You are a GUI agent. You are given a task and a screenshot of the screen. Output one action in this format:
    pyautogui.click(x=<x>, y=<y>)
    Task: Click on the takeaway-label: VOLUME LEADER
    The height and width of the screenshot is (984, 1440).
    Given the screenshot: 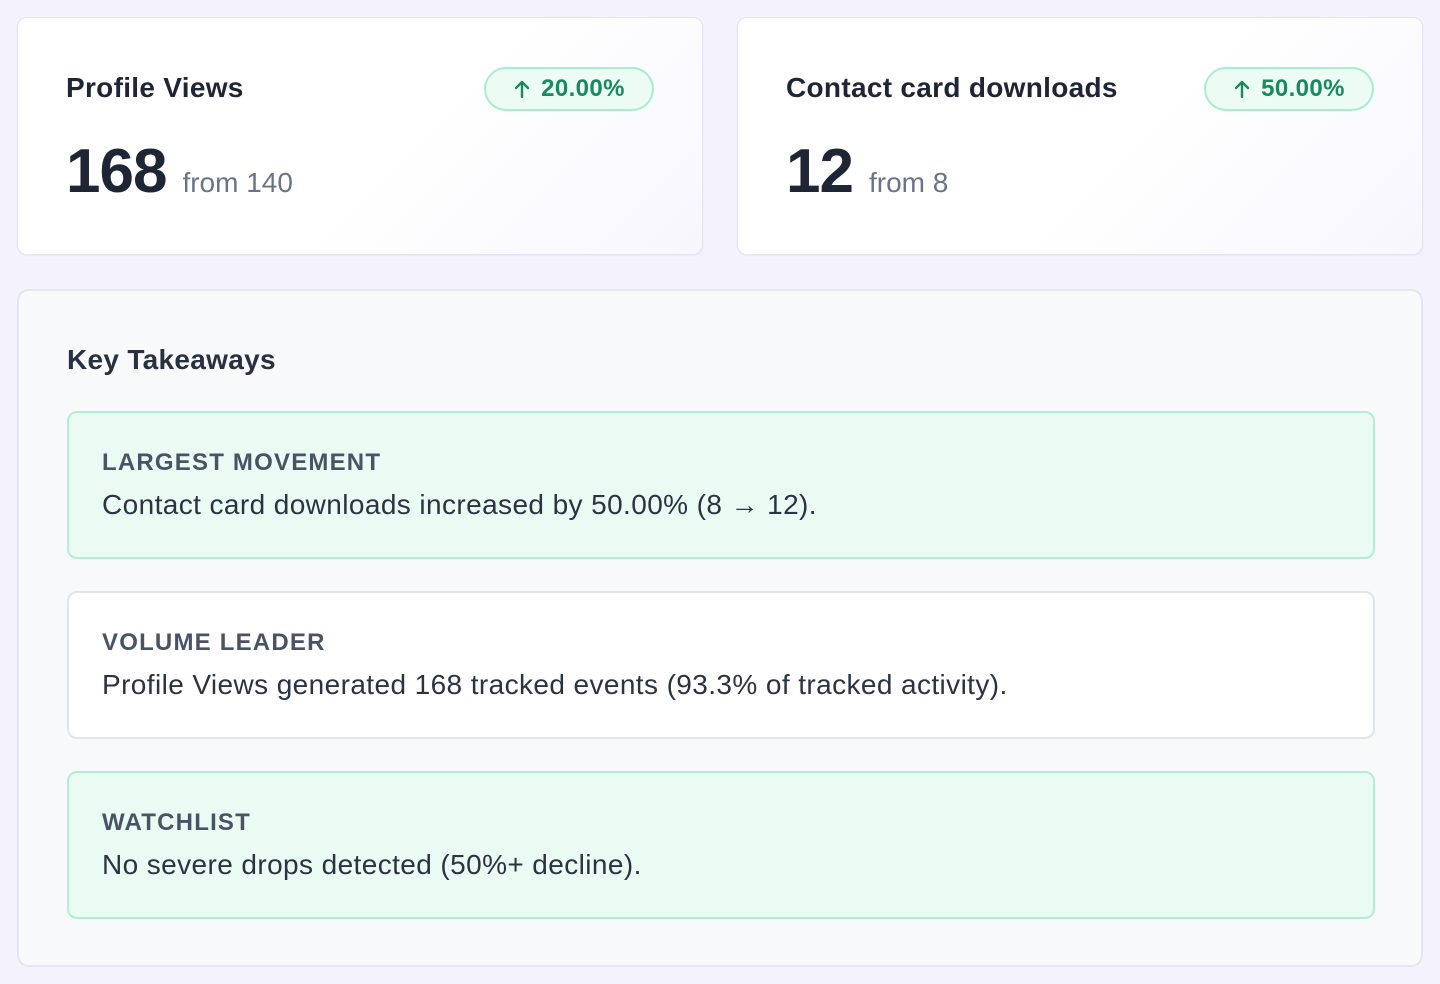 What is the action you would take?
    pyautogui.click(x=214, y=642)
    